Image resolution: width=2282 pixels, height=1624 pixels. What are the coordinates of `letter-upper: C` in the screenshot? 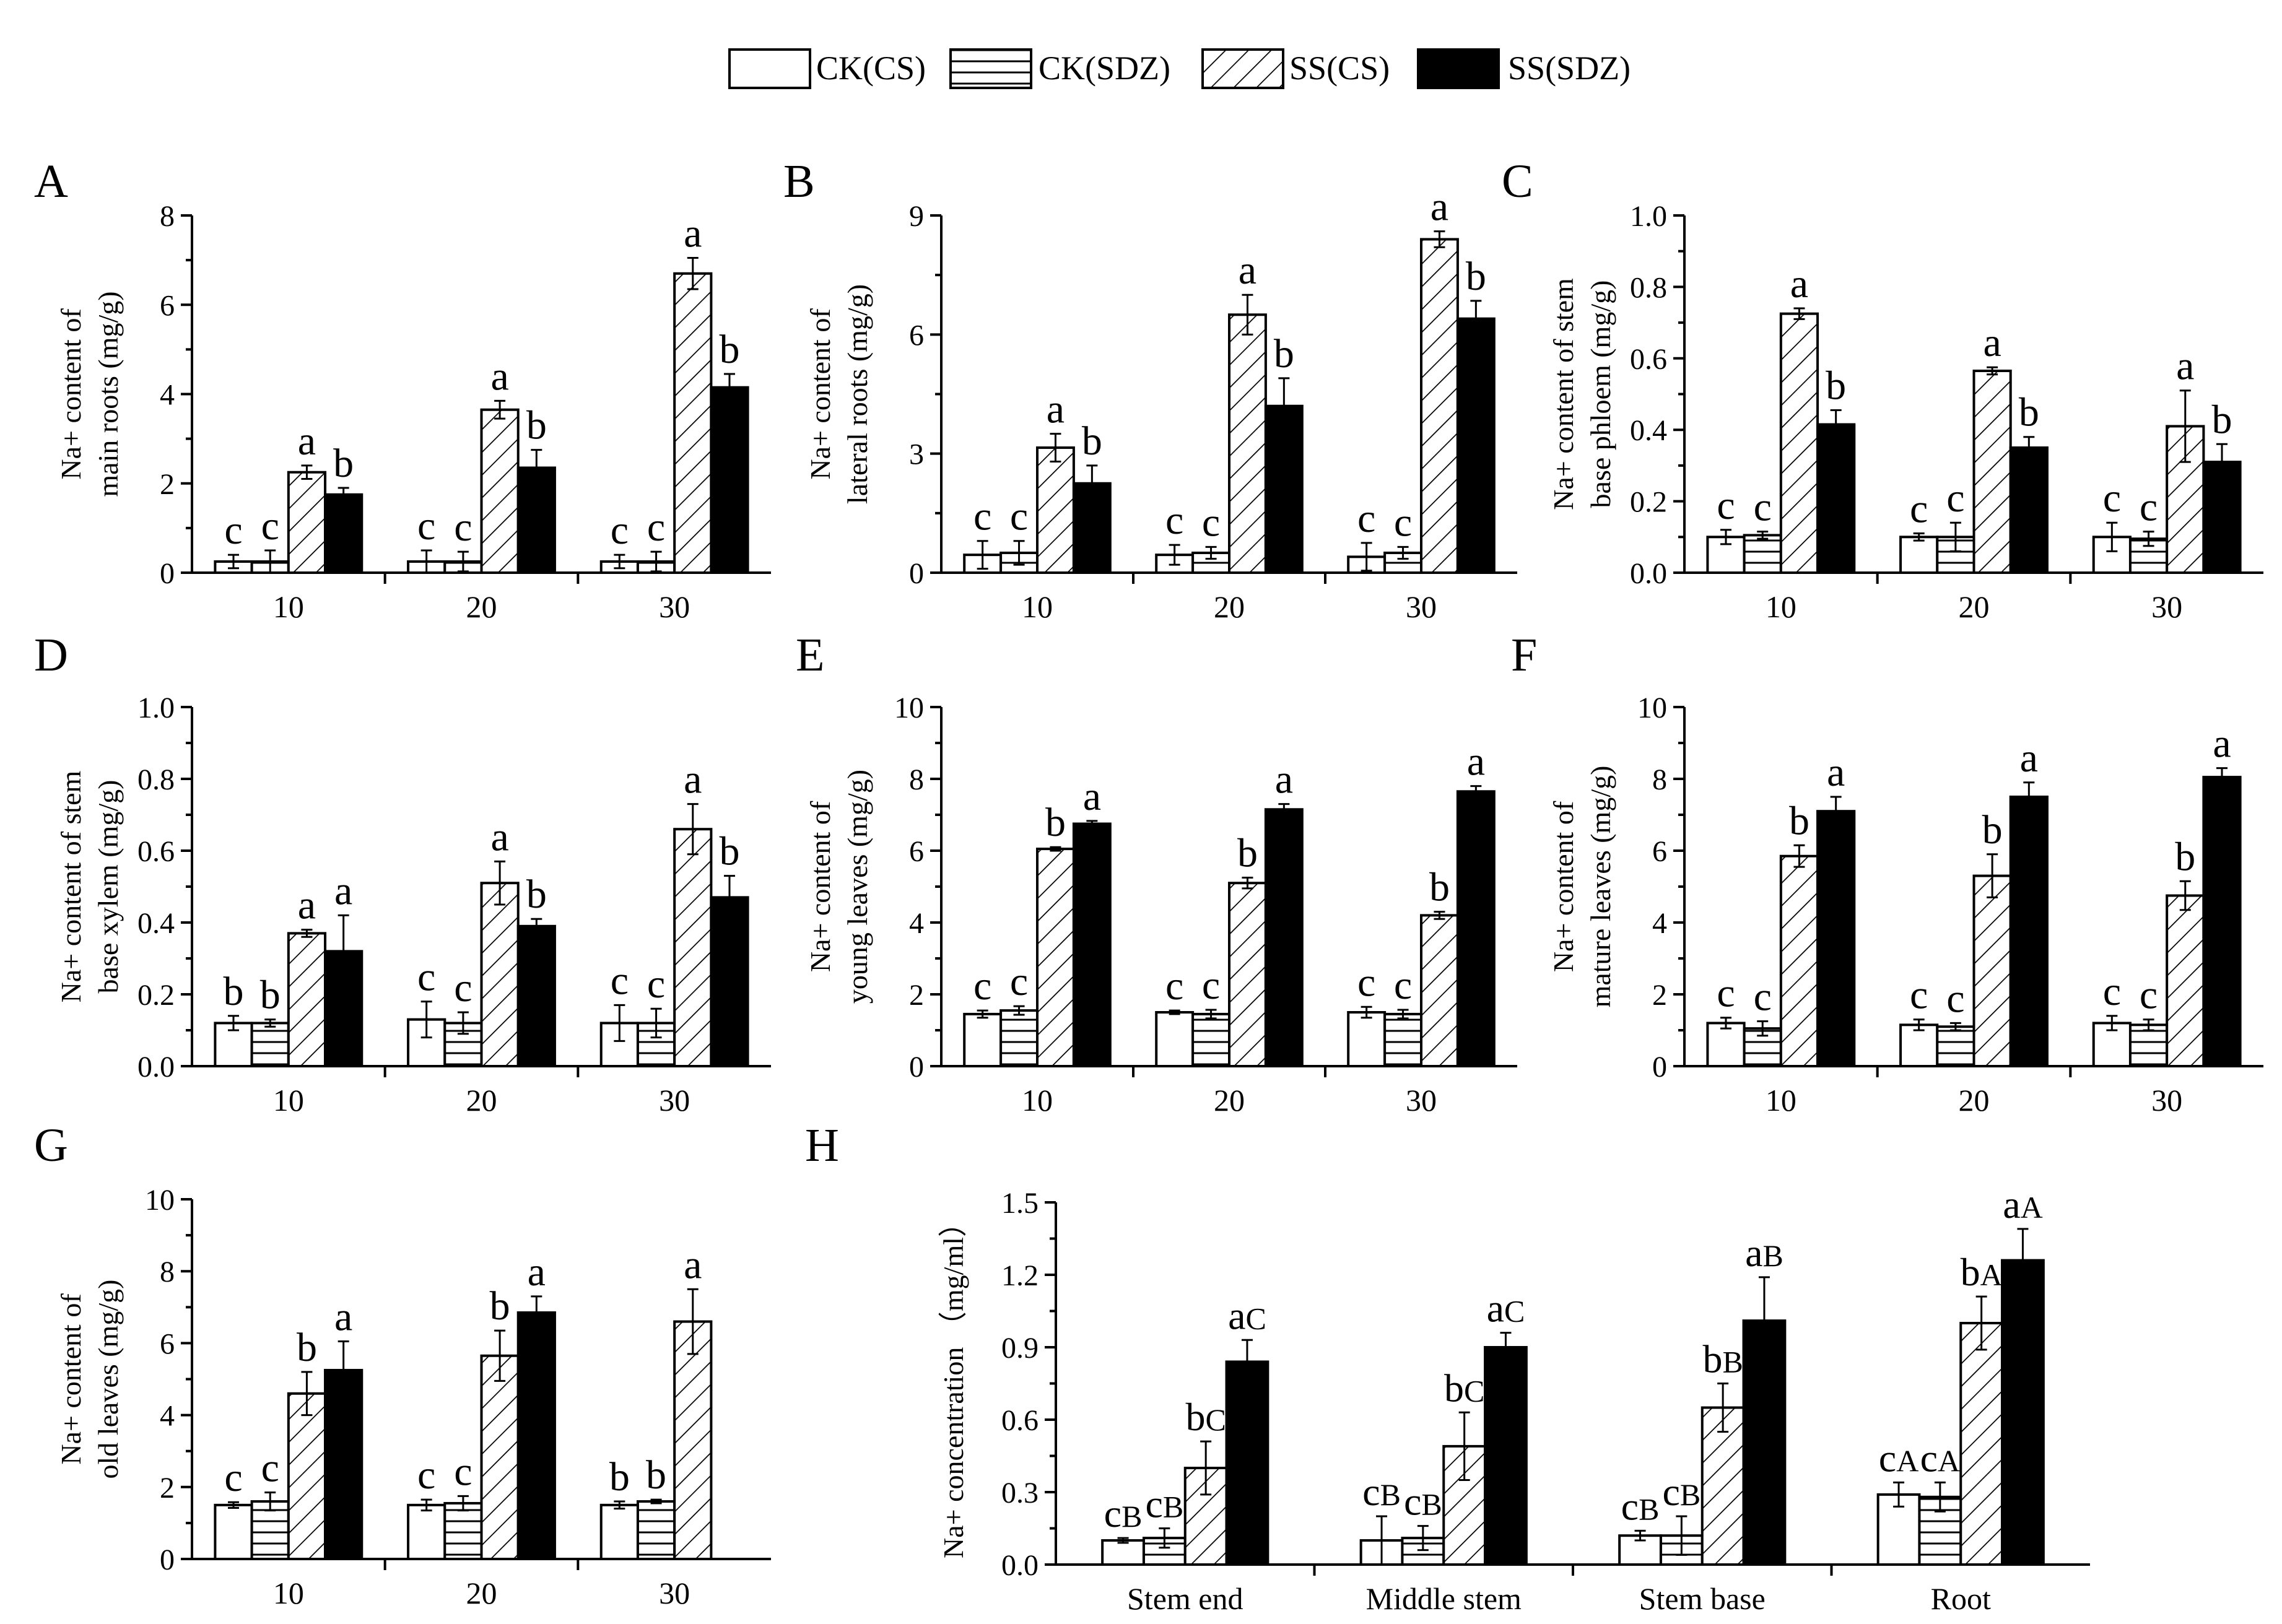 It's located at (1255, 1318).